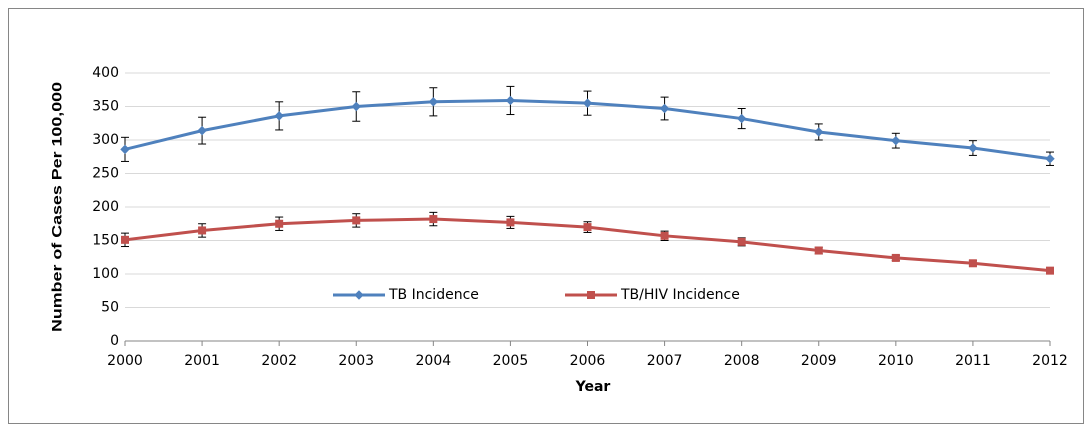  Describe the element at coordinates (105, 140) in the screenshot. I see `y-tick-label: 300` at that location.